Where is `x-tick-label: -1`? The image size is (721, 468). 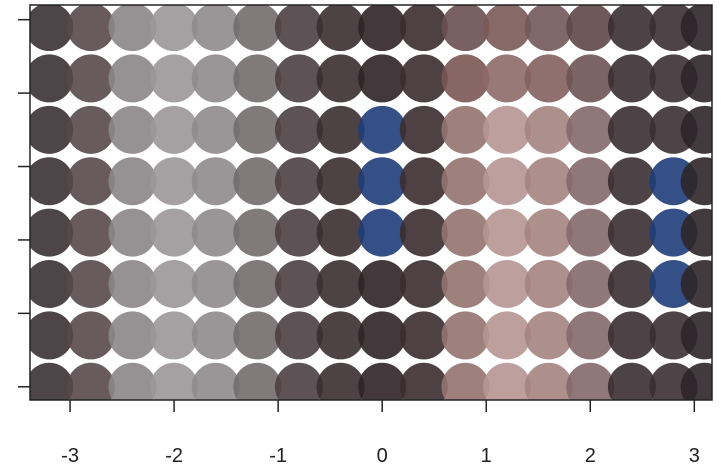 x-tick-label: -1 is located at coordinates (278, 456).